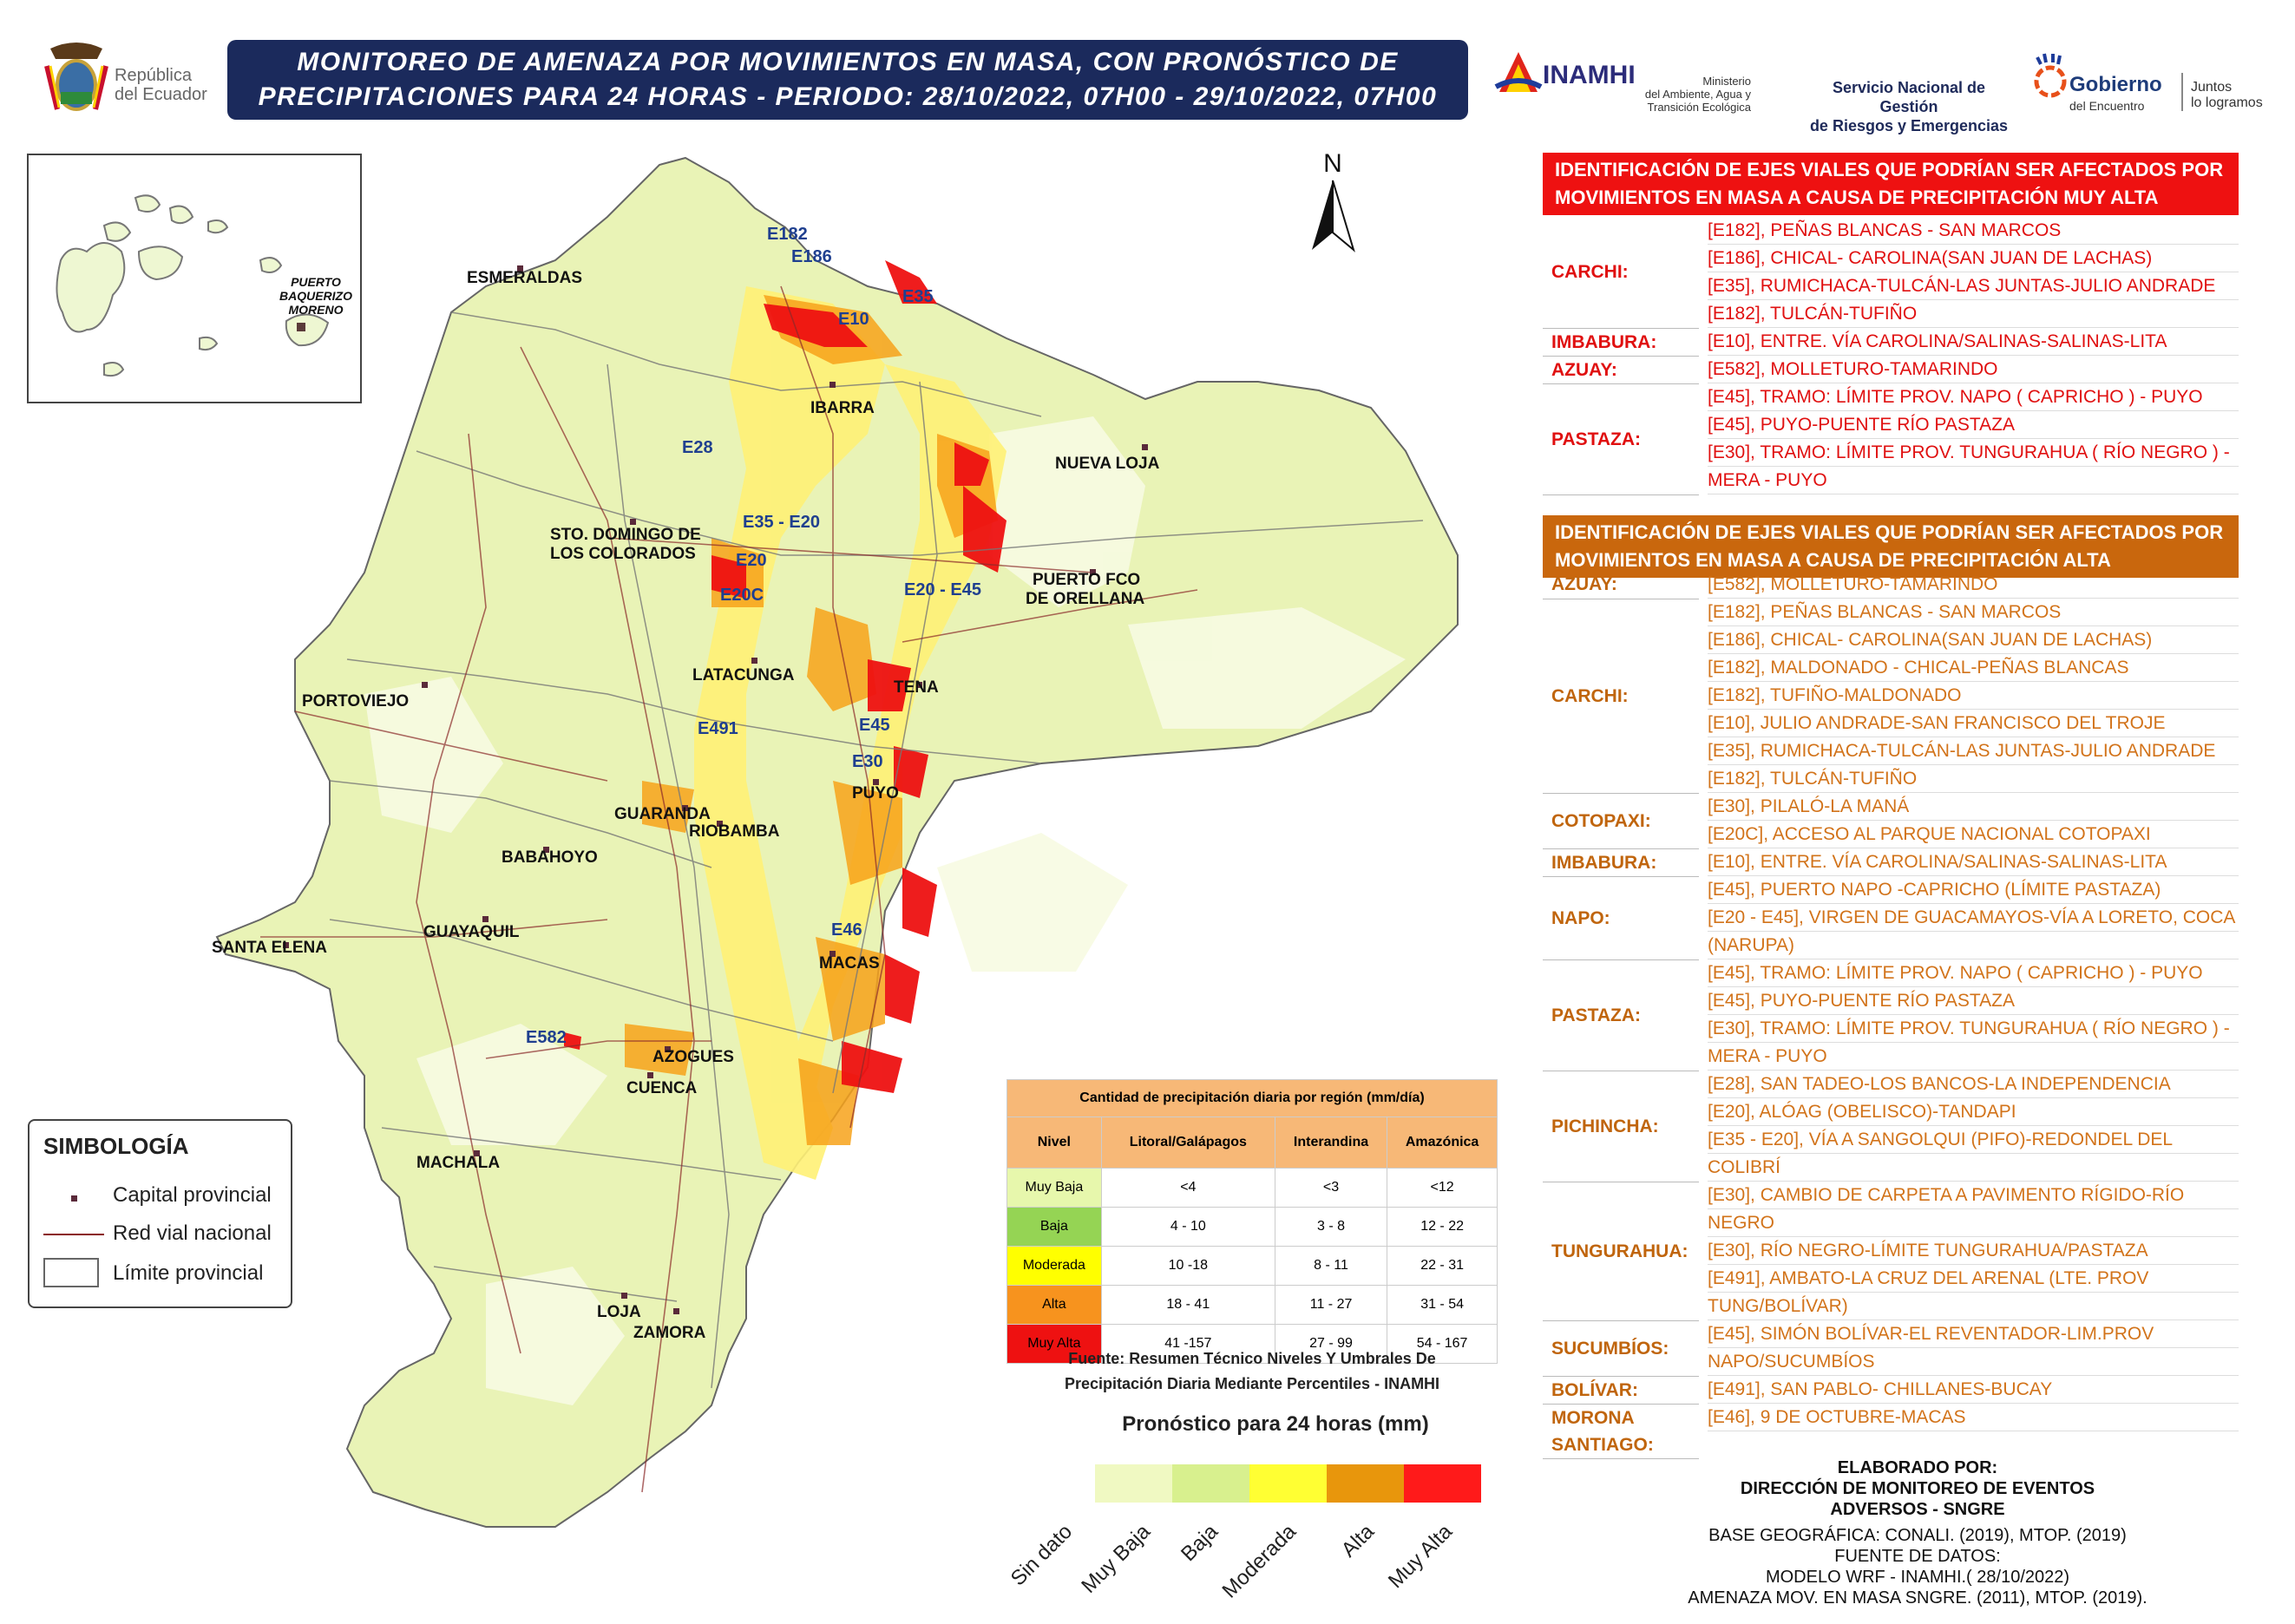 Image resolution: width=2295 pixels, height=1624 pixels. What do you see at coordinates (192, 1233) in the screenshot?
I see `symbology-item: Red vial nacional` at bounding box center [192, 1233].